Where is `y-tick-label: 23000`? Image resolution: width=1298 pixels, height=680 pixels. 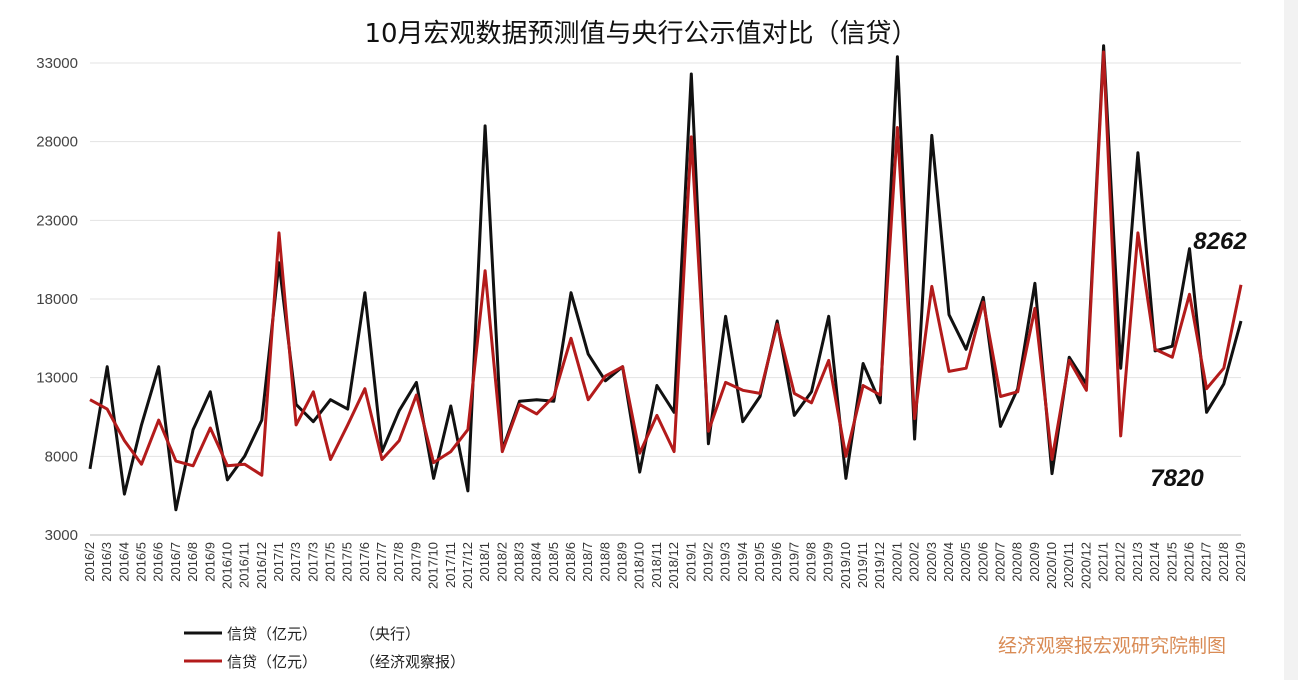 y-tick-label: 23000 is located at coordinates (57, 220).